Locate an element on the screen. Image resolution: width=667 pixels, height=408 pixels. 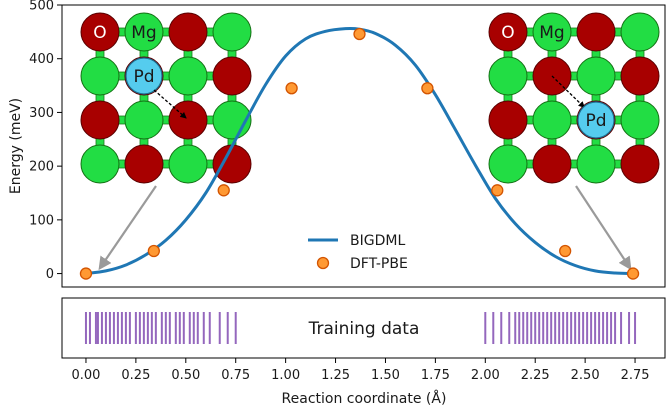
training-data-lines is located at coordinates (360, 328).